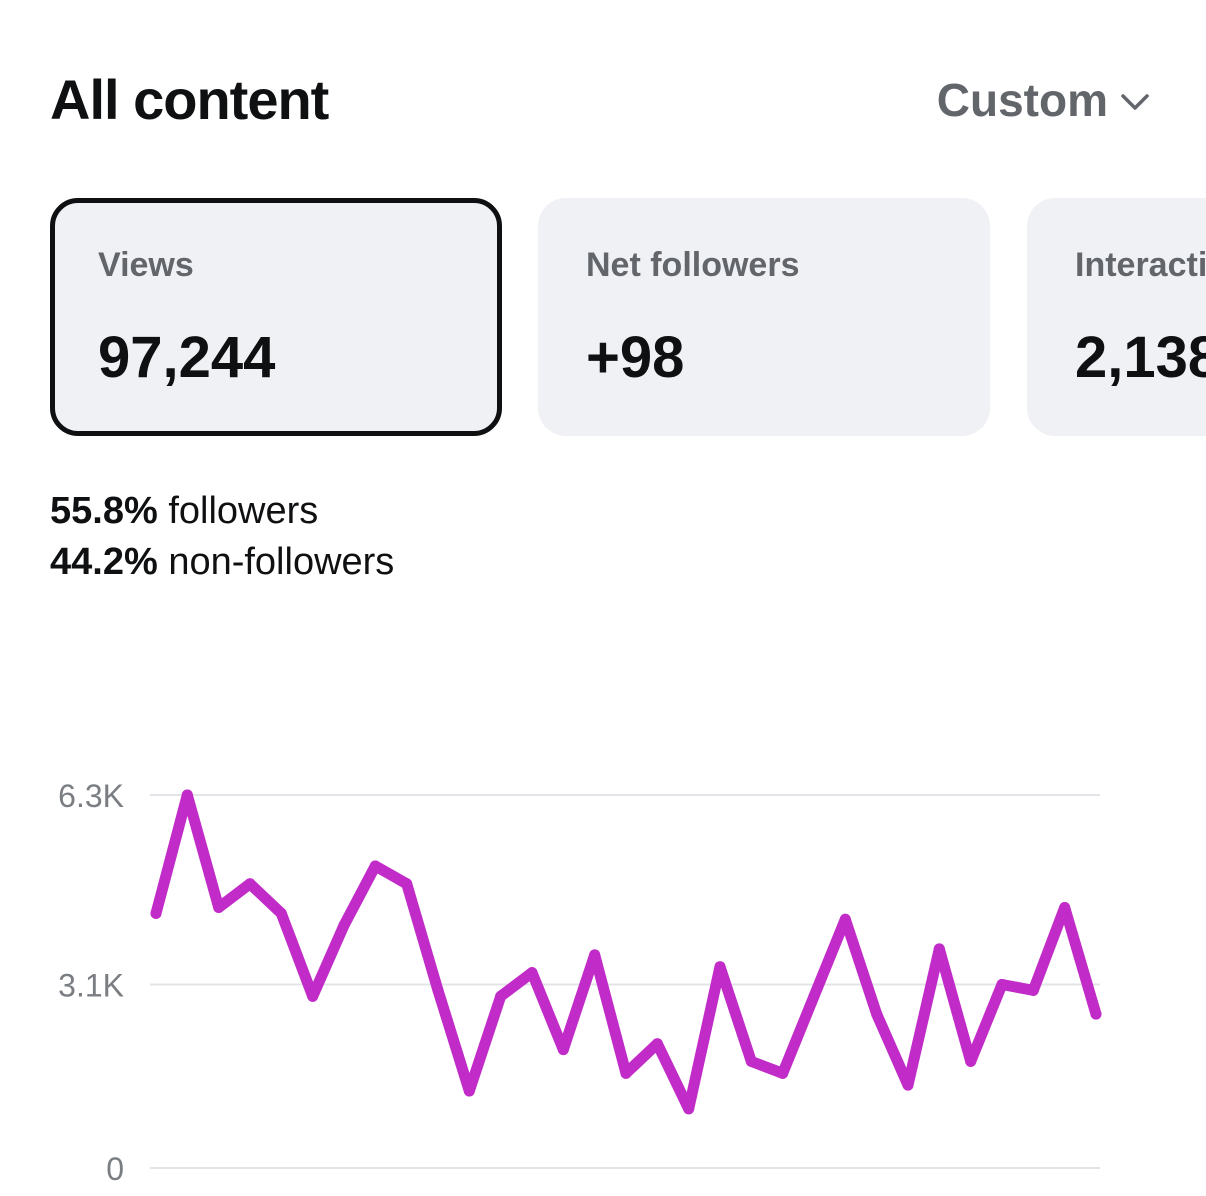 The height and width of the screenshot is (1196, 1206). I want to click on y-tick-label-1: 3.1K, so click(91, 985).